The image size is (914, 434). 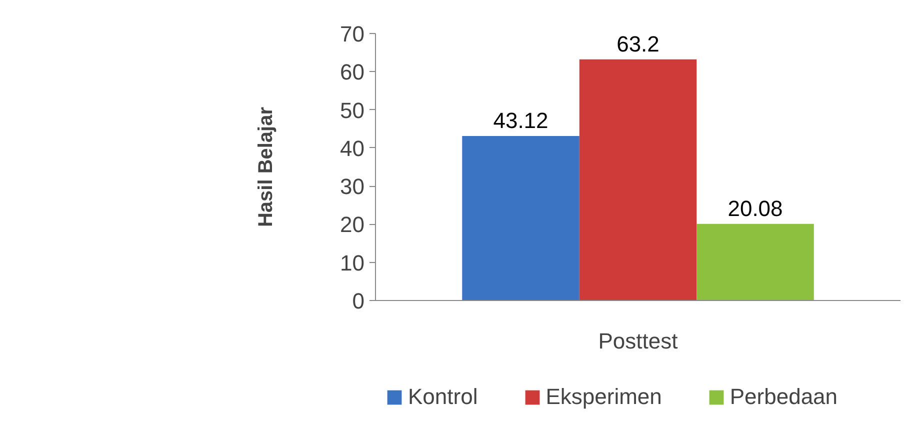 I want to click on legend-label: Kontrol, so click(x=443, y=397).